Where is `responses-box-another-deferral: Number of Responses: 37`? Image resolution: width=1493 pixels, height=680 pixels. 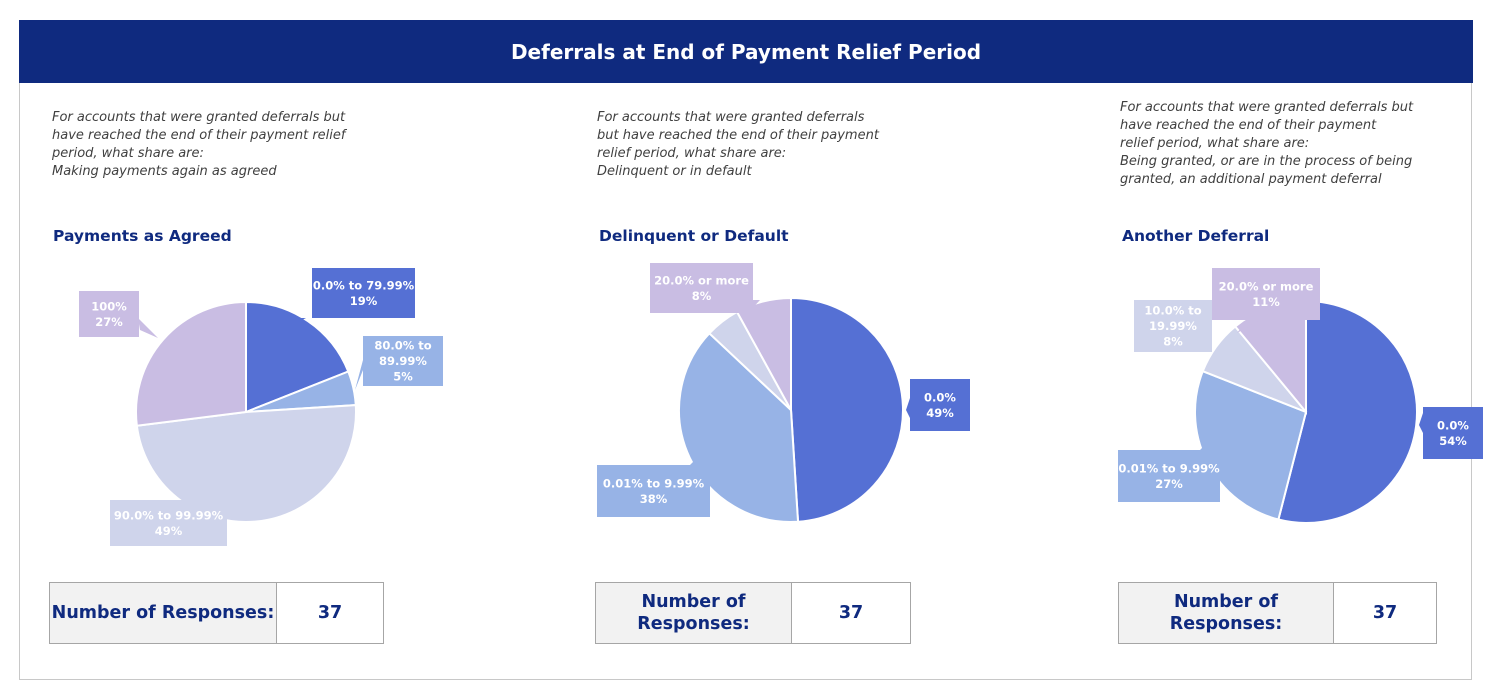 responses-box-another-deferral: Number of Responses: 37 is located at coordinates (1277, 613).